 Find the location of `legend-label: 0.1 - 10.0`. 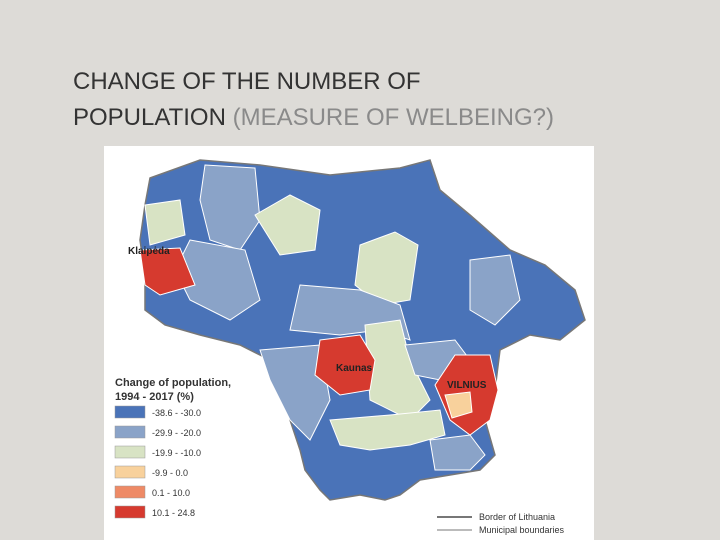

legend-label: 0.1 - 10.0 is located at coordinates (171, 493).